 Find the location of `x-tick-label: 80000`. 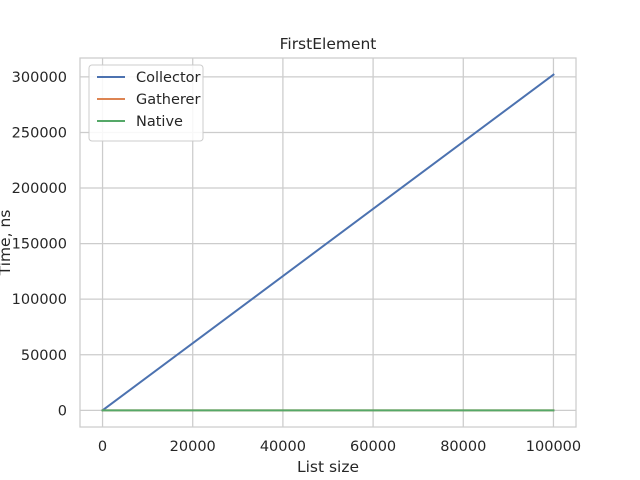

x-tick-label: 80000 is located at coordinates (463, 447).